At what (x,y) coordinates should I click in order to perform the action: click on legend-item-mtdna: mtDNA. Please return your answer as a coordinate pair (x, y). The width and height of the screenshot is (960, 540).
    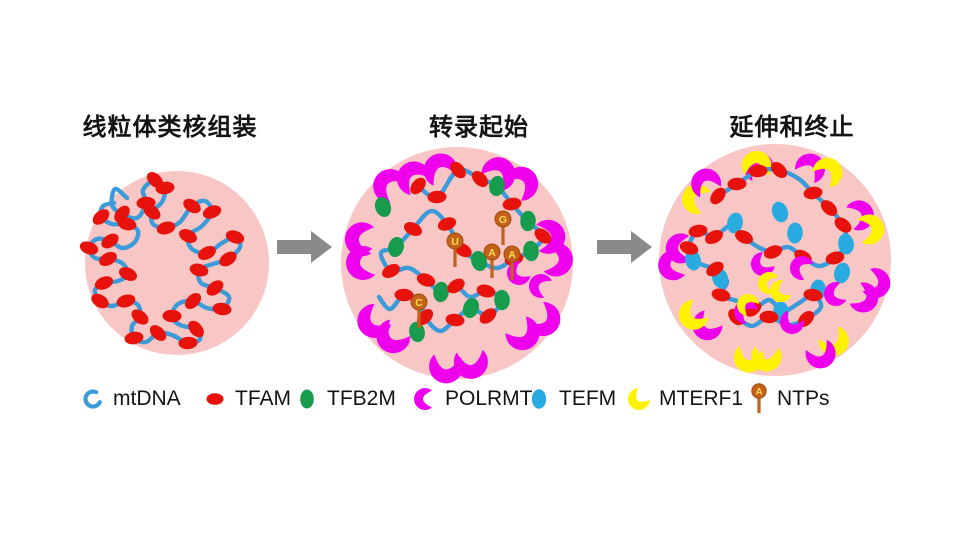
    Looking at the image, I should click on (129, 399).